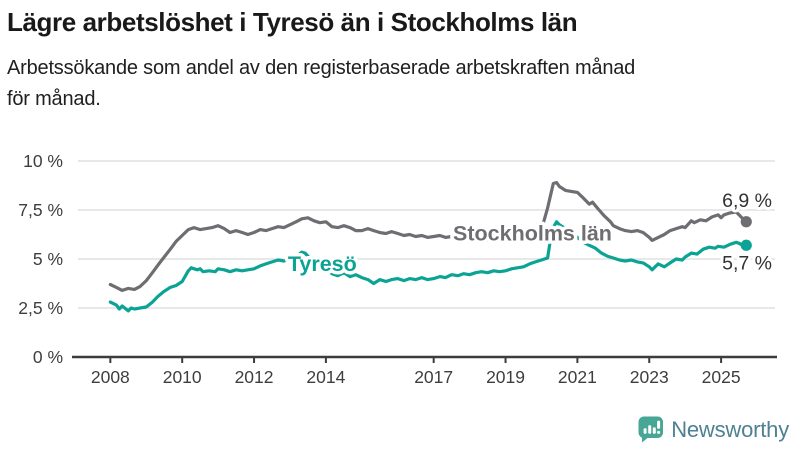 This screenshot has width=800, height=450. Describe the element at coordinates (325, 377) in the screenshot. I see `x-tick-label-2014: 2014` at that location.